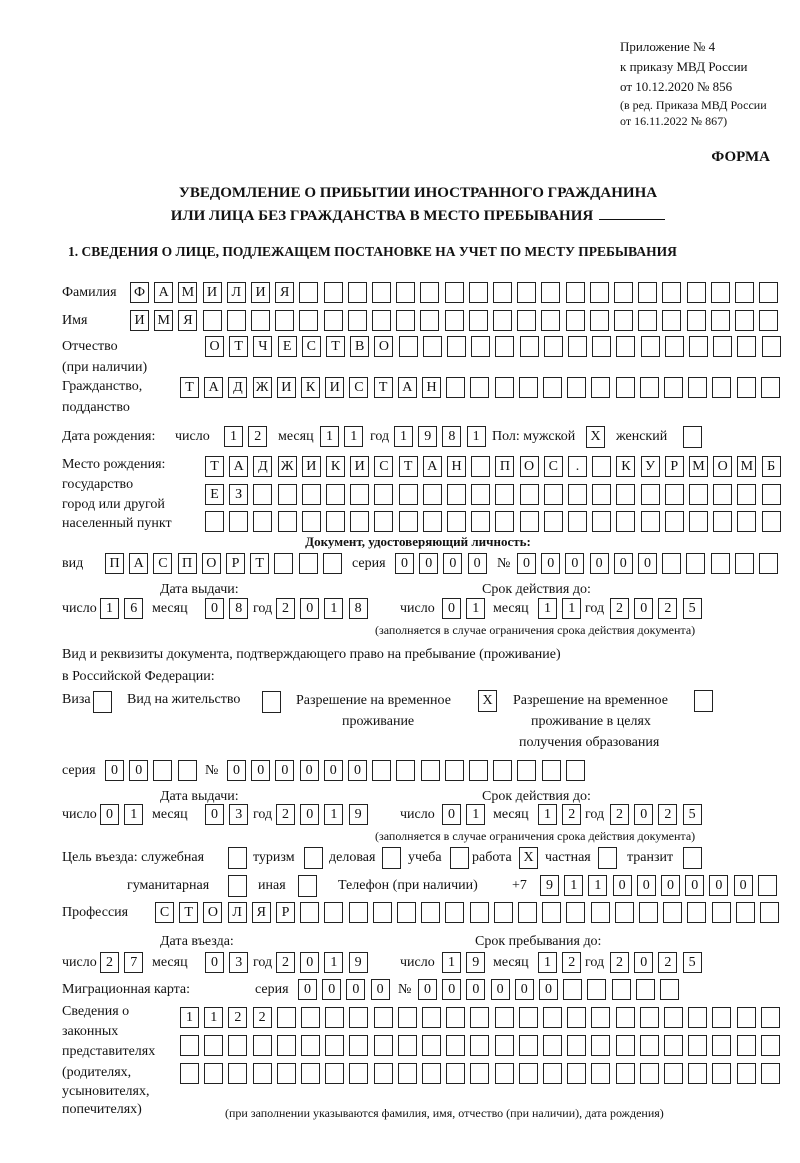  I want to click on char-box: Ж, so click(262, 387).